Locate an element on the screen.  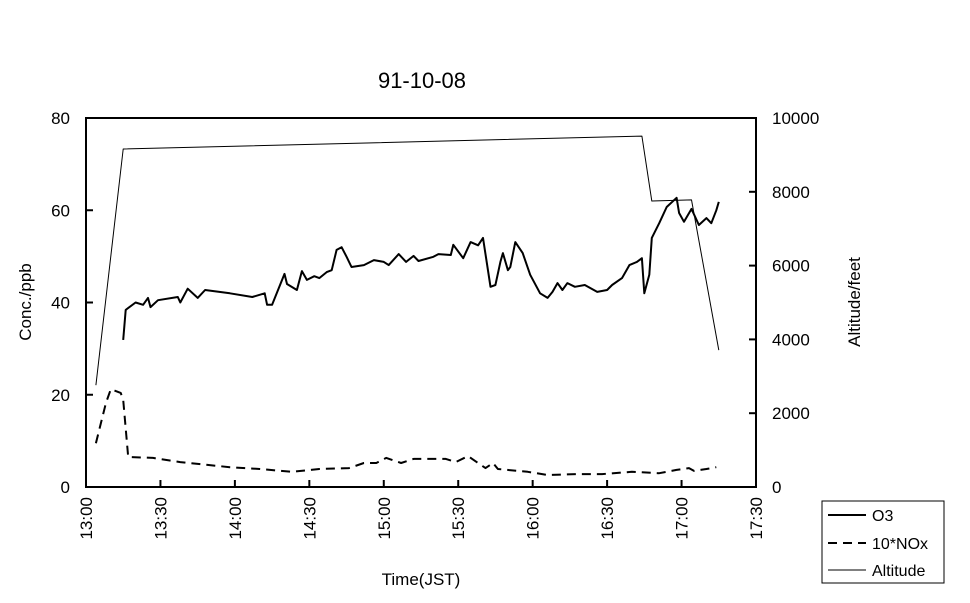
y-tick-label: 40 is located at coordinates (60, 303).